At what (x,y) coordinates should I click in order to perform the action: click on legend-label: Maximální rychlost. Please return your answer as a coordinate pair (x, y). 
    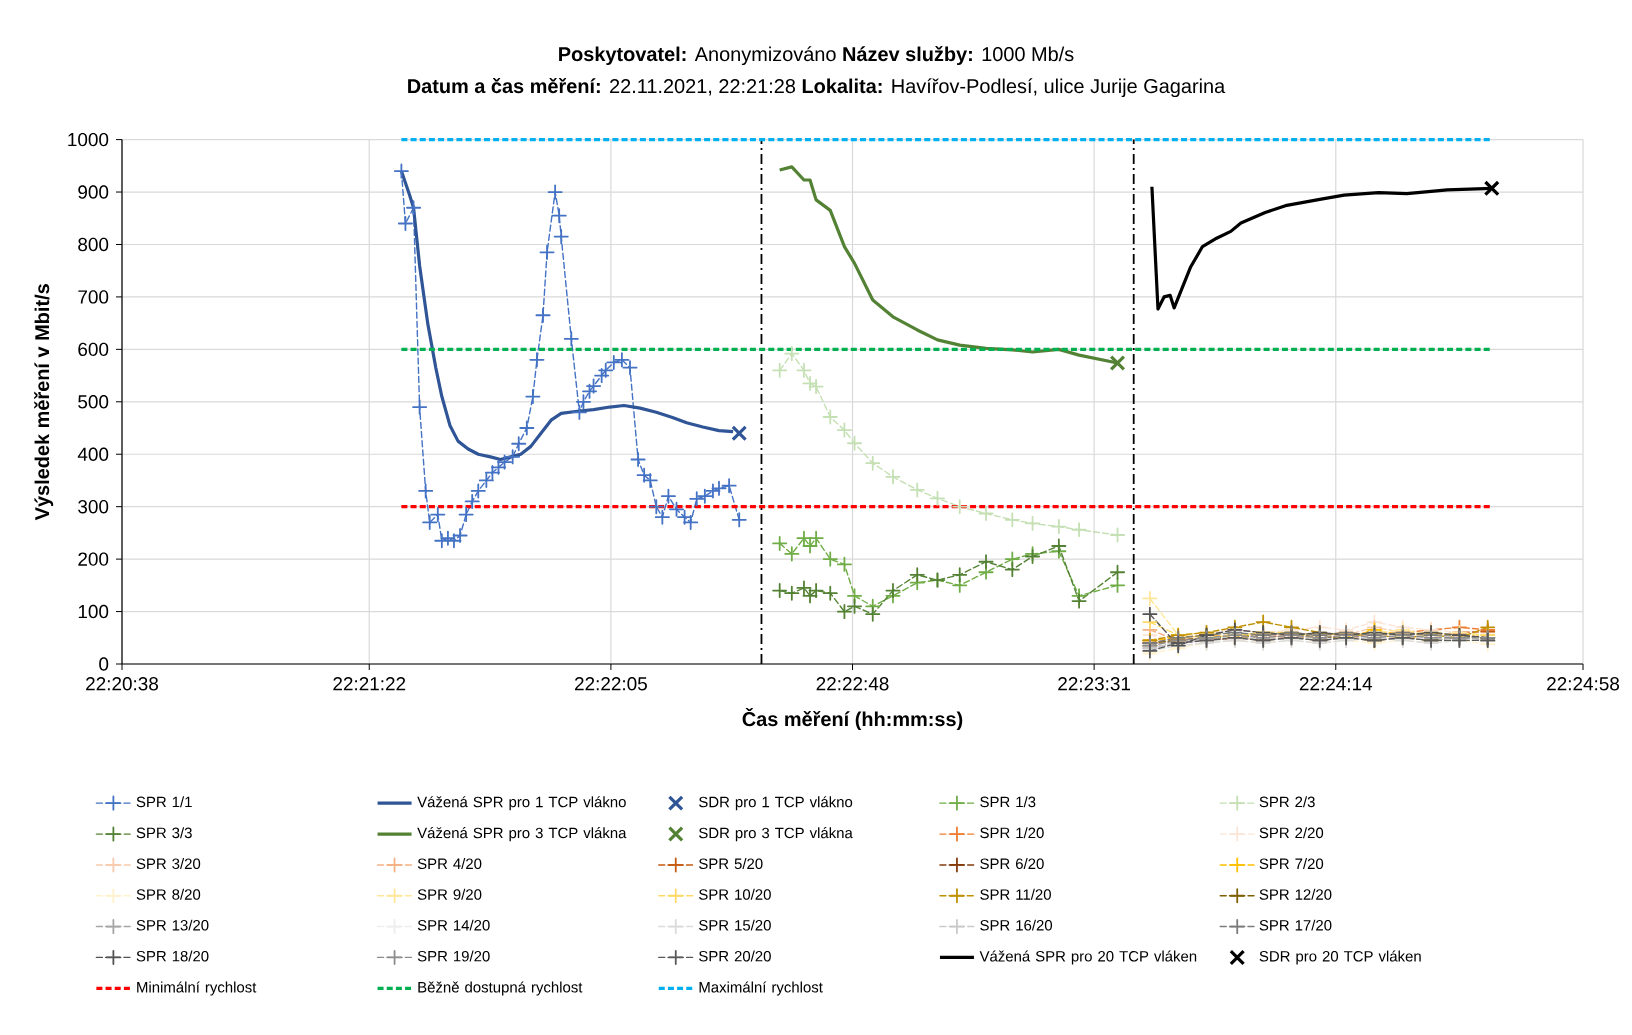
    Looking at the image, I should click on (761, 988).